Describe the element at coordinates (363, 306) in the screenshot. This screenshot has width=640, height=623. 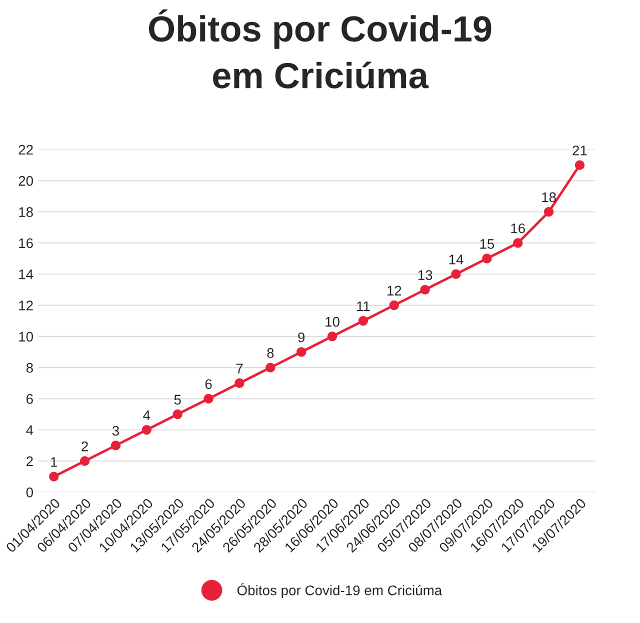
I see `data-label: 11` at that location.